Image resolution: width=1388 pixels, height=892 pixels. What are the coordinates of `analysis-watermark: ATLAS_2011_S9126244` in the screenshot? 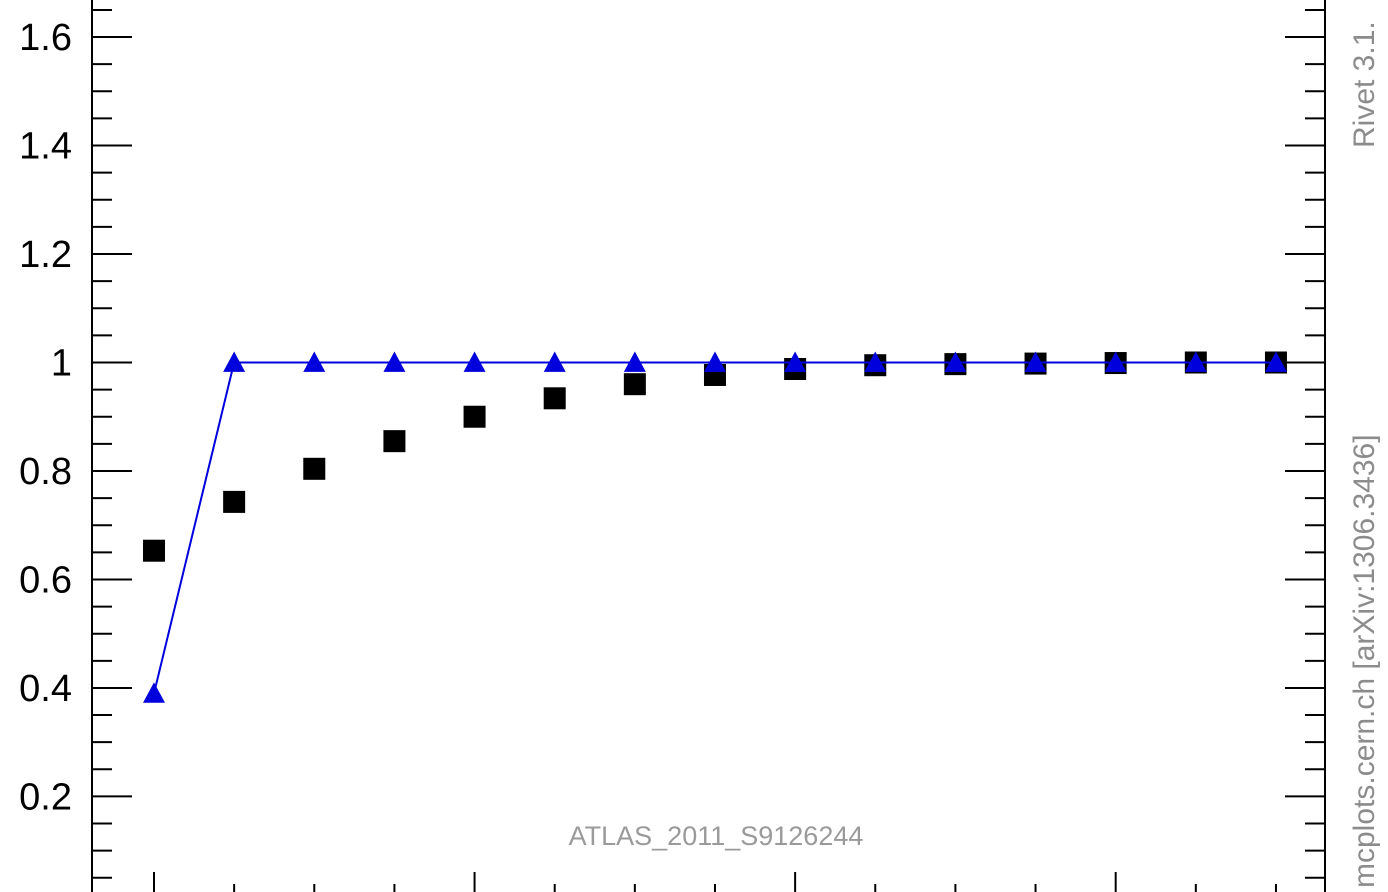 It's located at (716, 836).